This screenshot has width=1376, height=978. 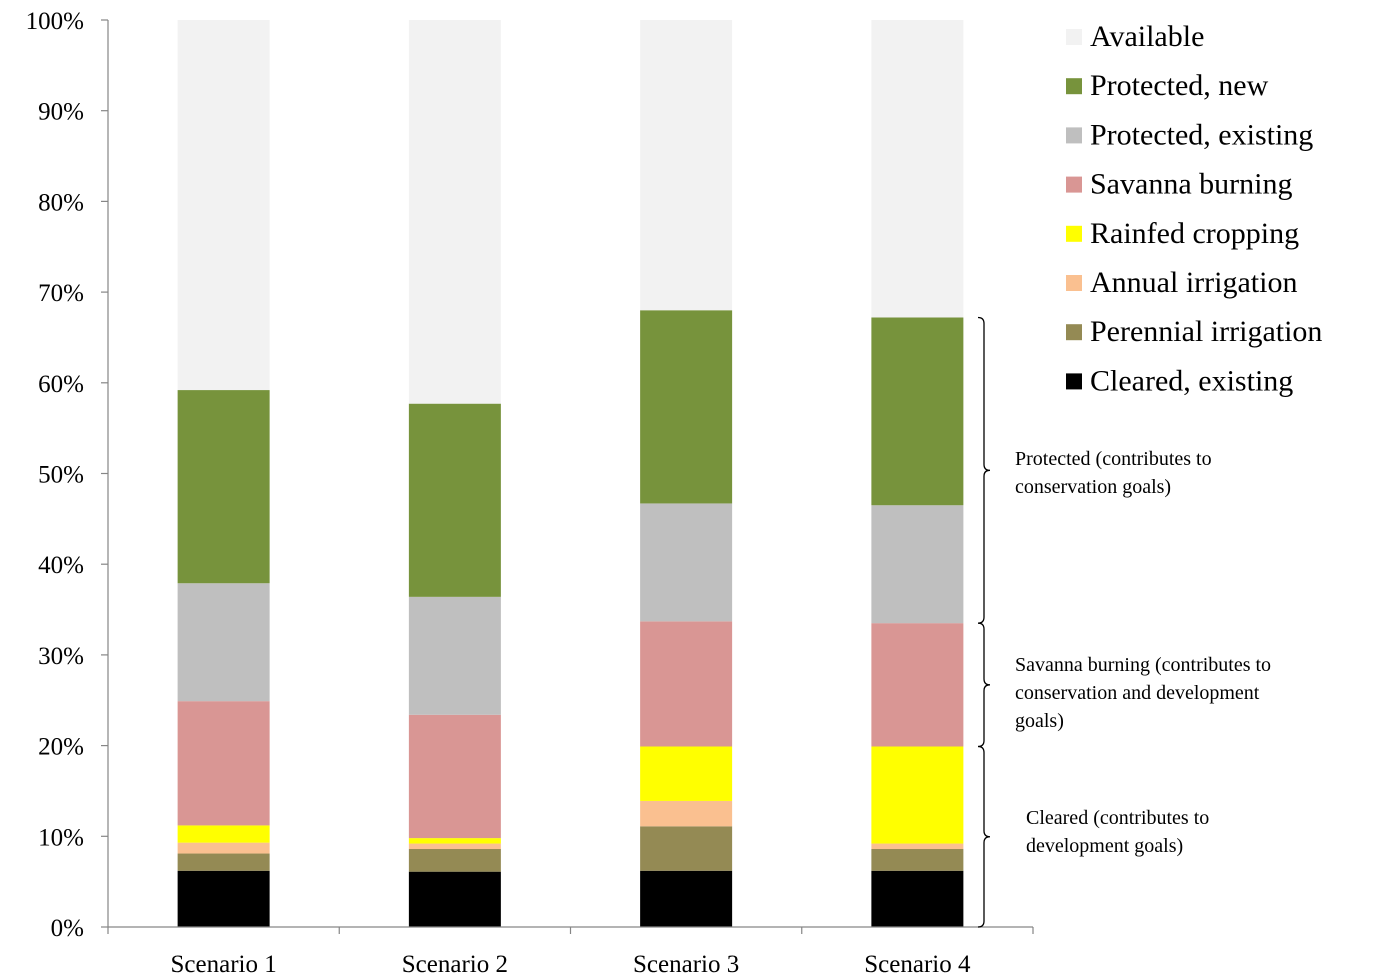 I want to click on legend-label: Perennial irrigation, so click(x=1206, y=331).